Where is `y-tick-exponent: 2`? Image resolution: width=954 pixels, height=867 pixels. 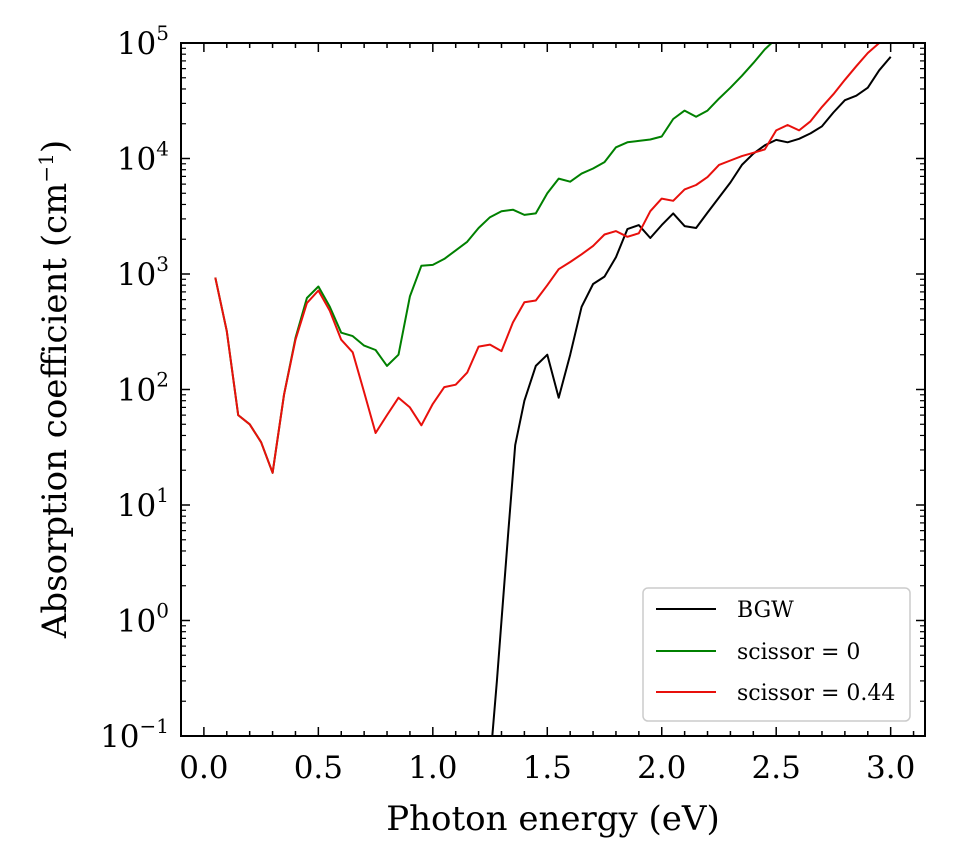
y-tick-exponent: 2 is located at coordinates (162, 380).